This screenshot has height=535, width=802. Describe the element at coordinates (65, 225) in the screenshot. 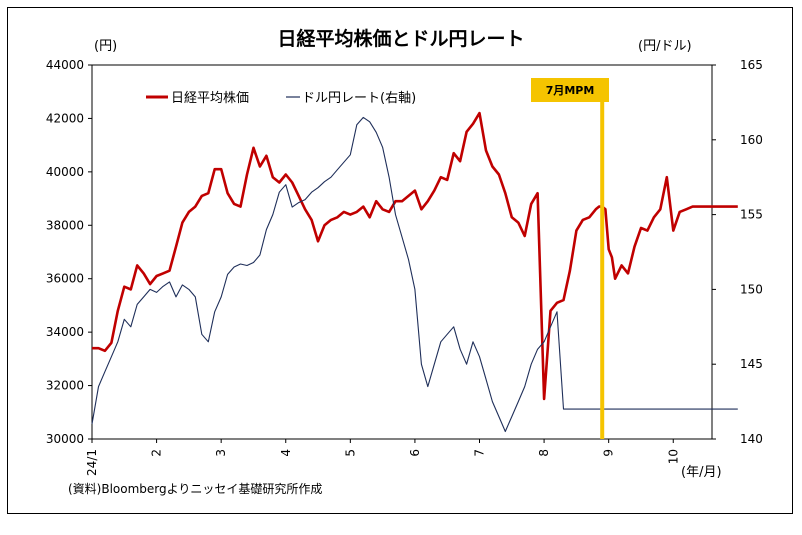

I see `left-tick-label: 38000` at that location.